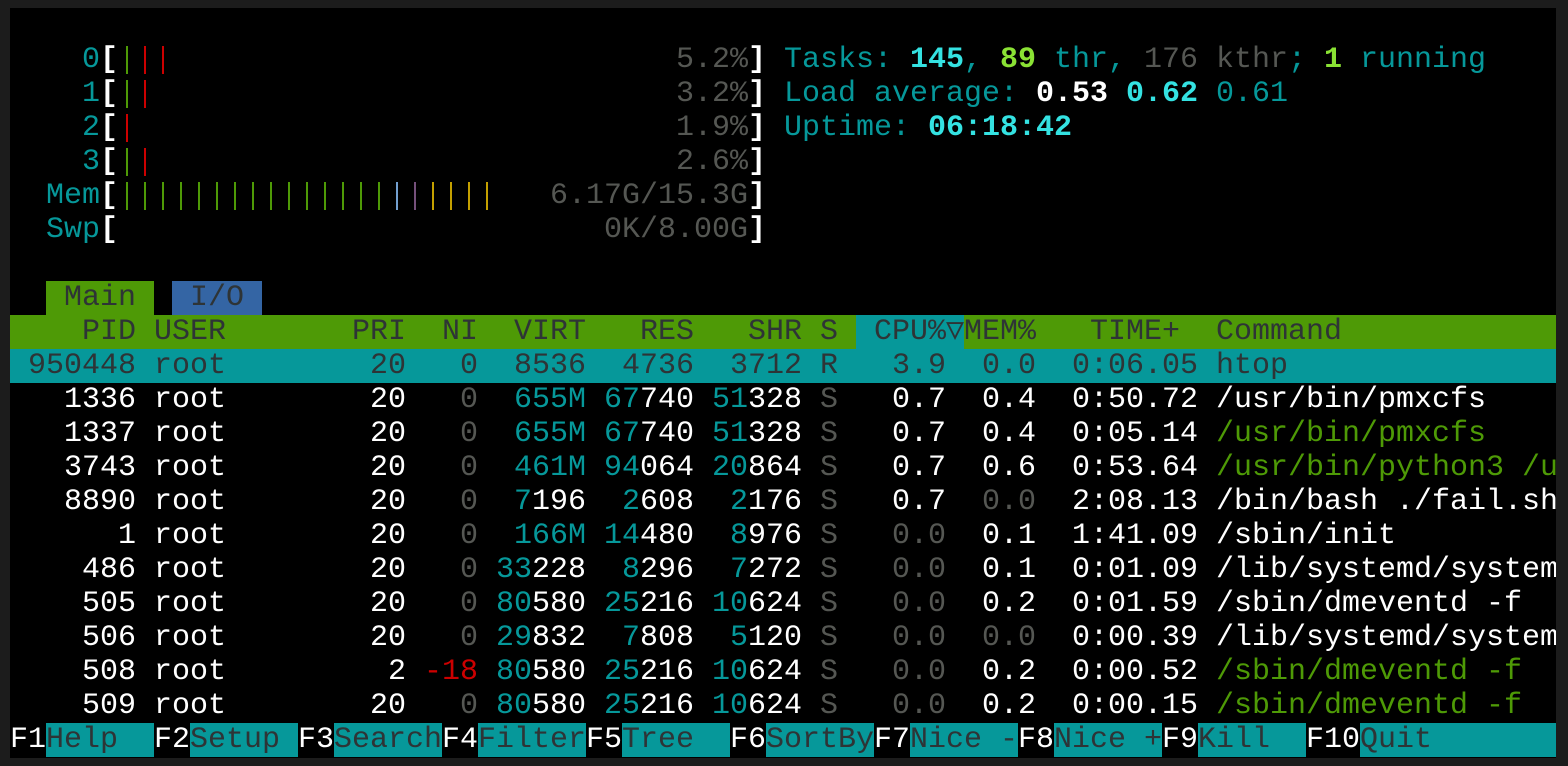 The width and height of the screenshot is (1568, 766). Describe the element at coordinates (100, 740) in the screenshot. I see `footer-help-button: Help` at that location.